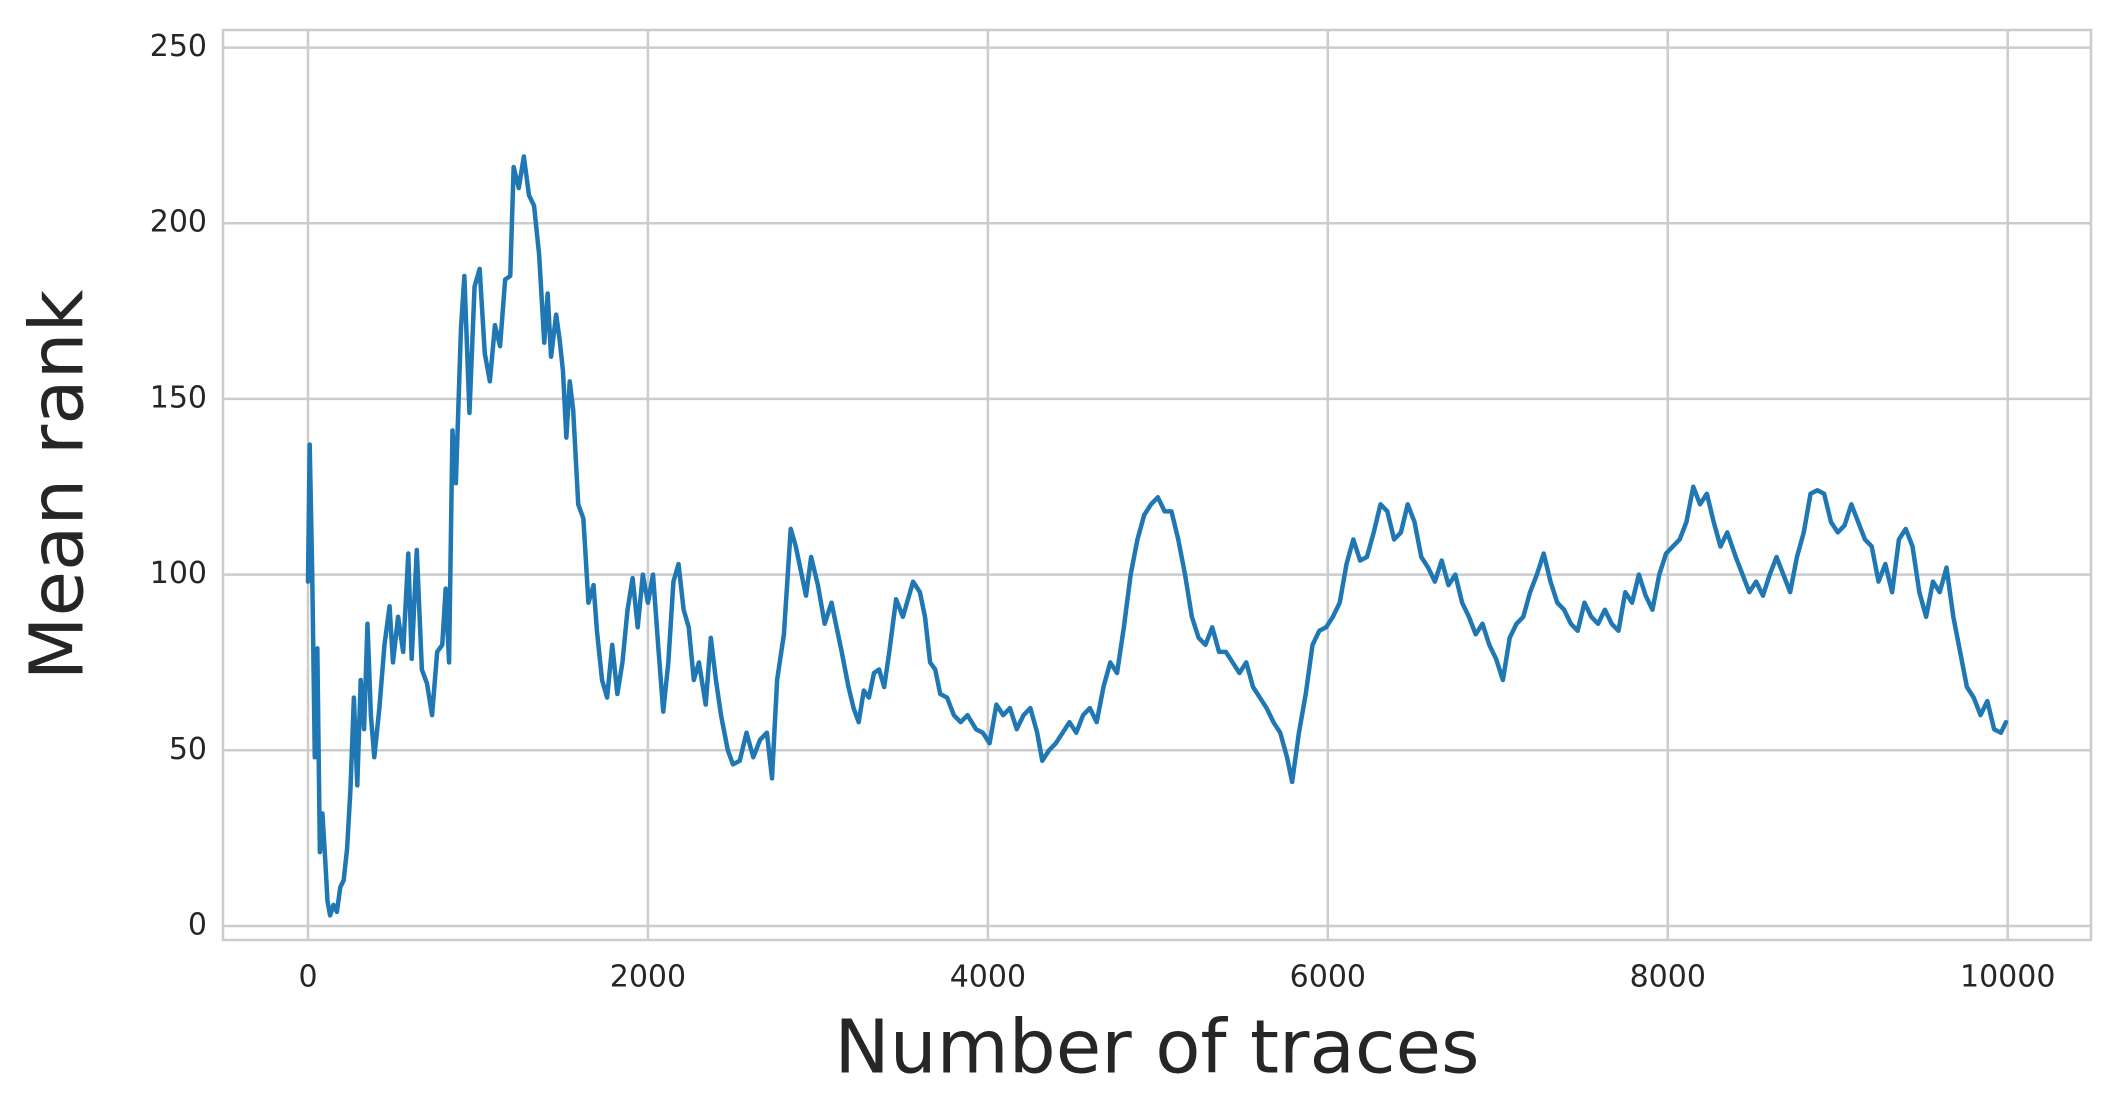 The image size is (2111, 1120). Describe the element at coordinates (1156, 1048) in the screenshot. I see `x-axis-label: Number of traces` at that location.